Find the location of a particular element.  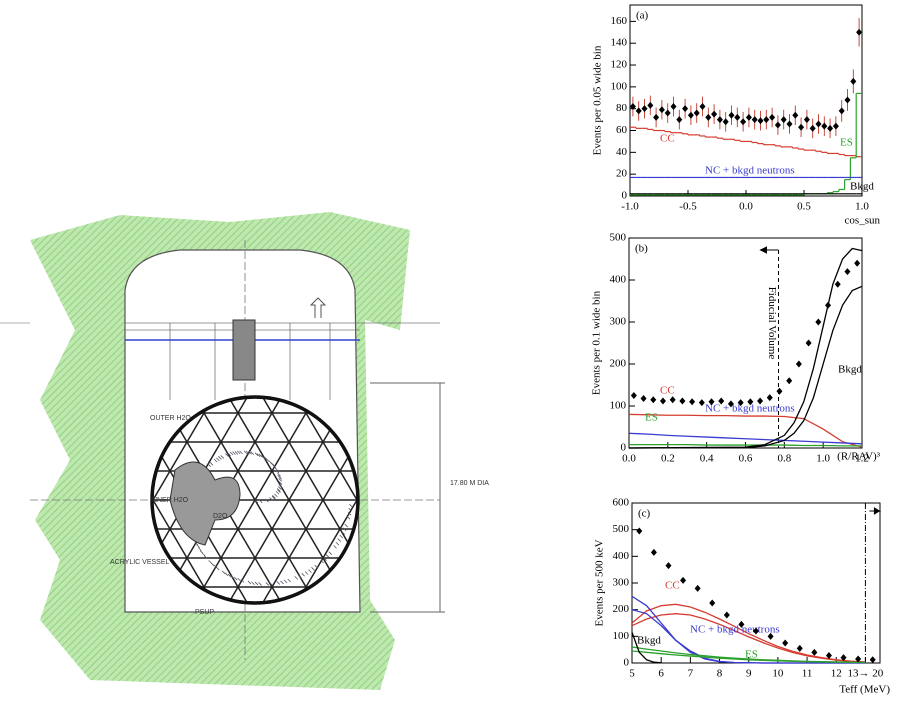

annotation-text: Fiducial Volume is located at coordinates (772, 323).